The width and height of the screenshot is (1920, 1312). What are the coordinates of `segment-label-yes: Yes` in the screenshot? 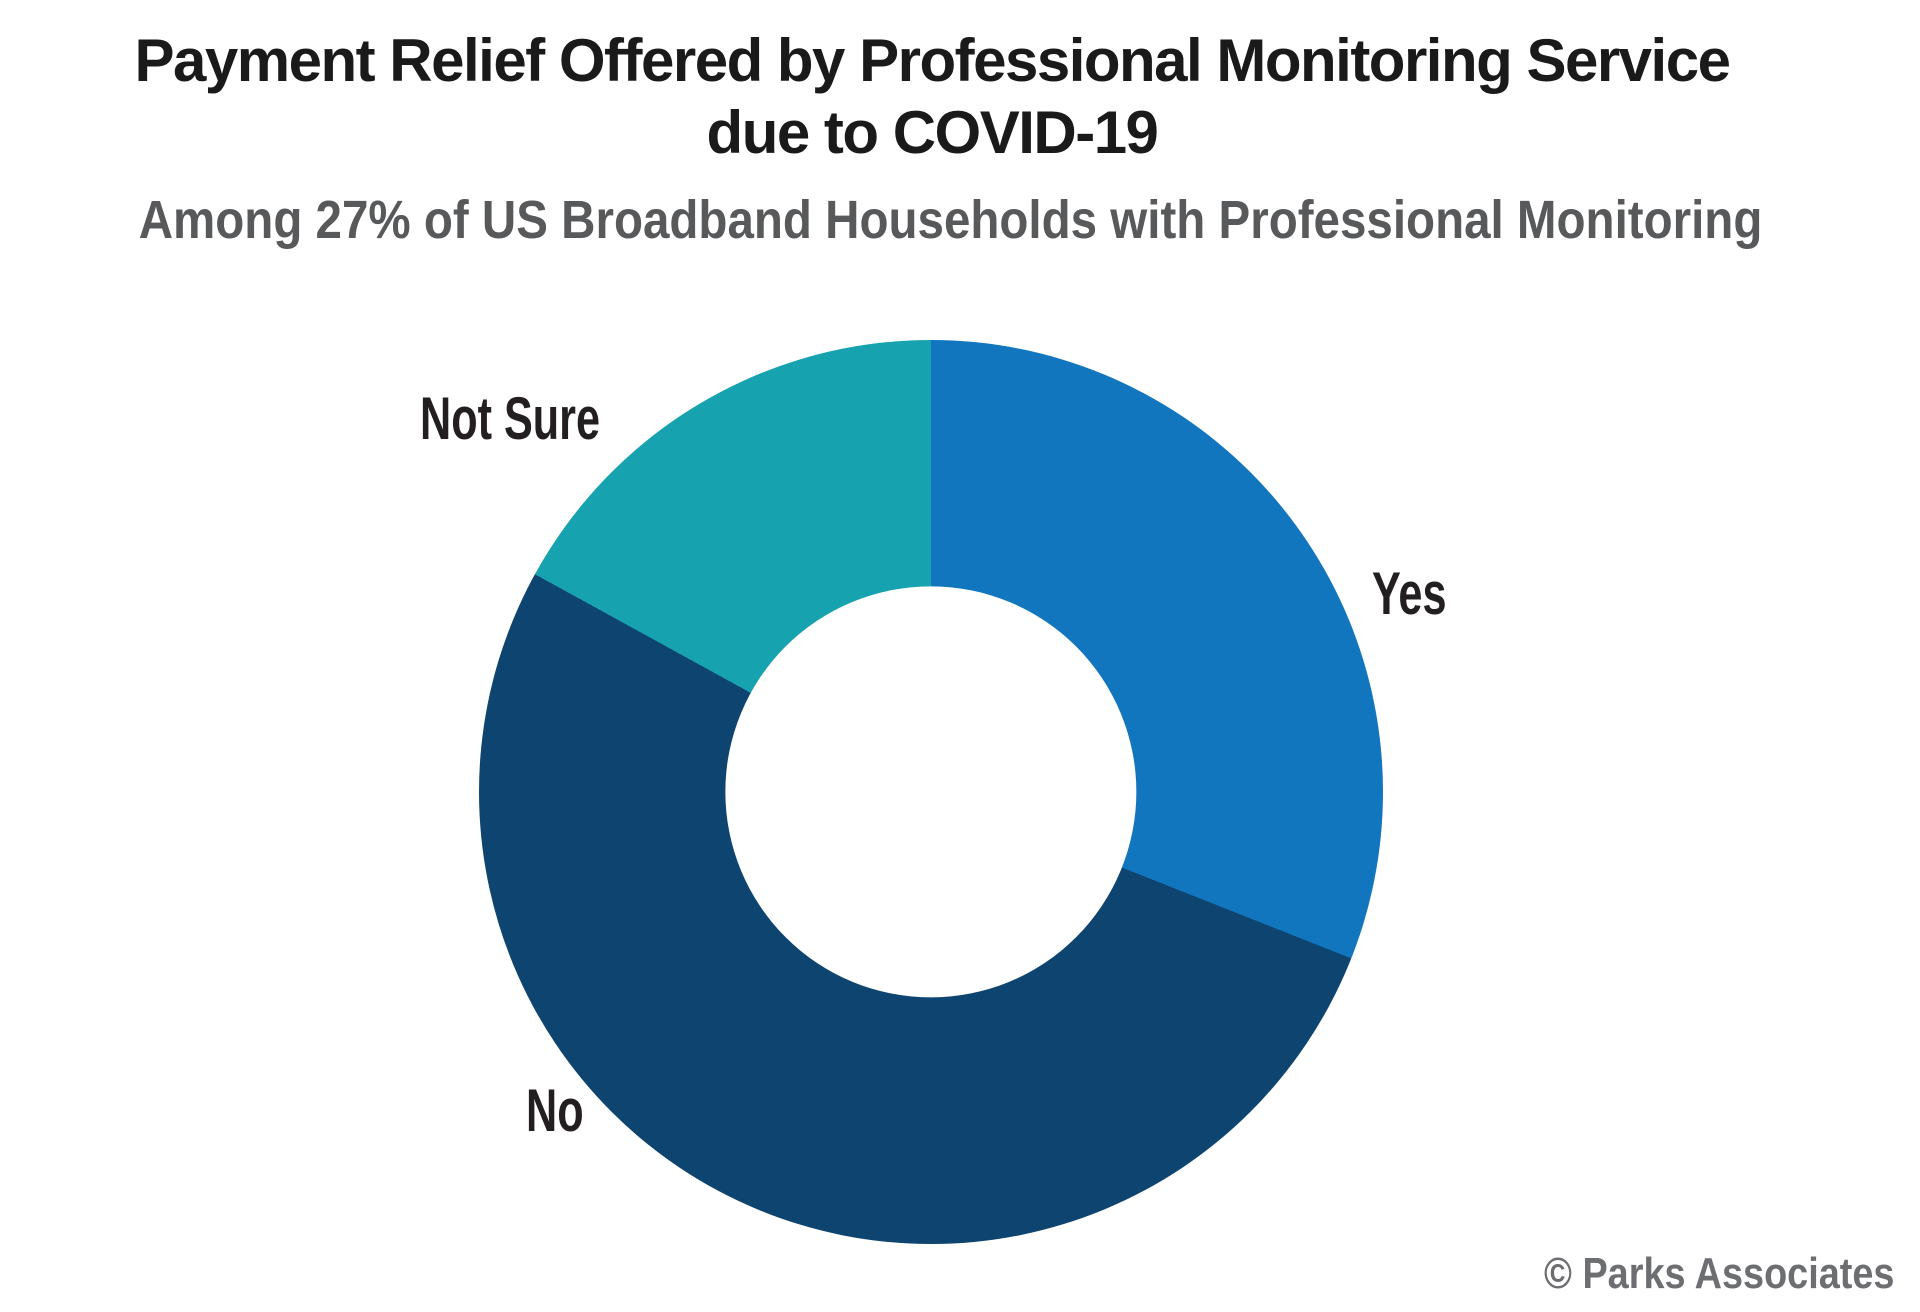 It's located at (1409, 593).